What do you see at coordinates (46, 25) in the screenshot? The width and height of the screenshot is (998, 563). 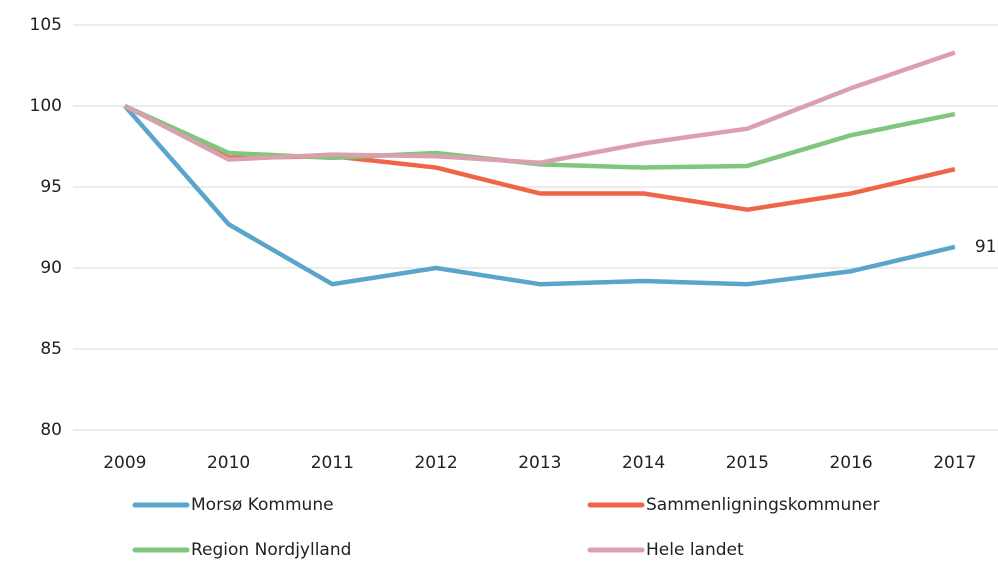 I see `y-tick-label: 105` at bounding box center [46, 25].